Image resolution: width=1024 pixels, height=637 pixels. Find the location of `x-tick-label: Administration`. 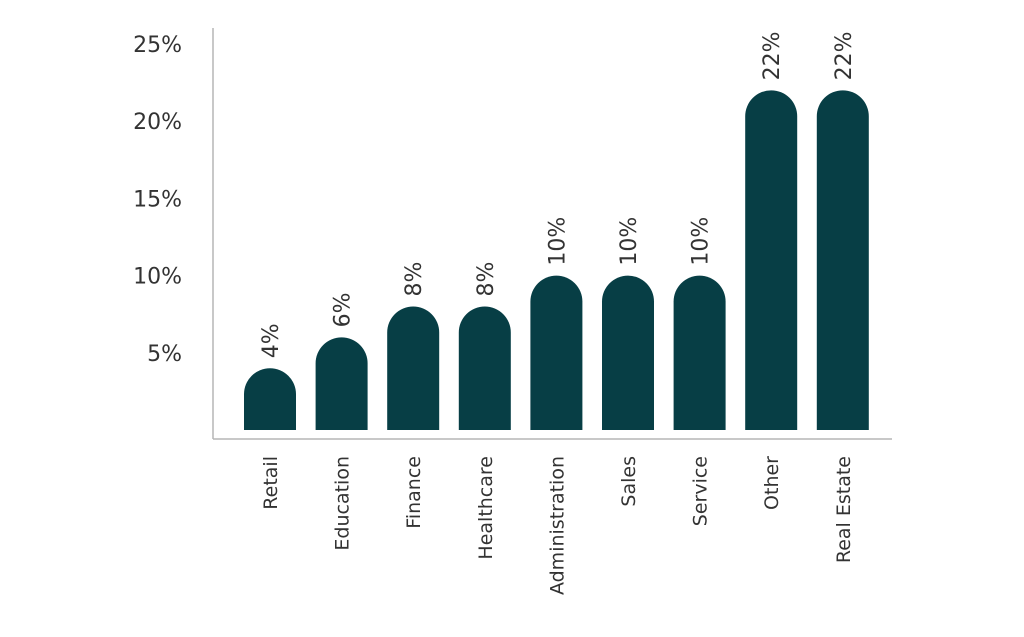

x-tick-label: Administration is located at coordinates (557, 525).